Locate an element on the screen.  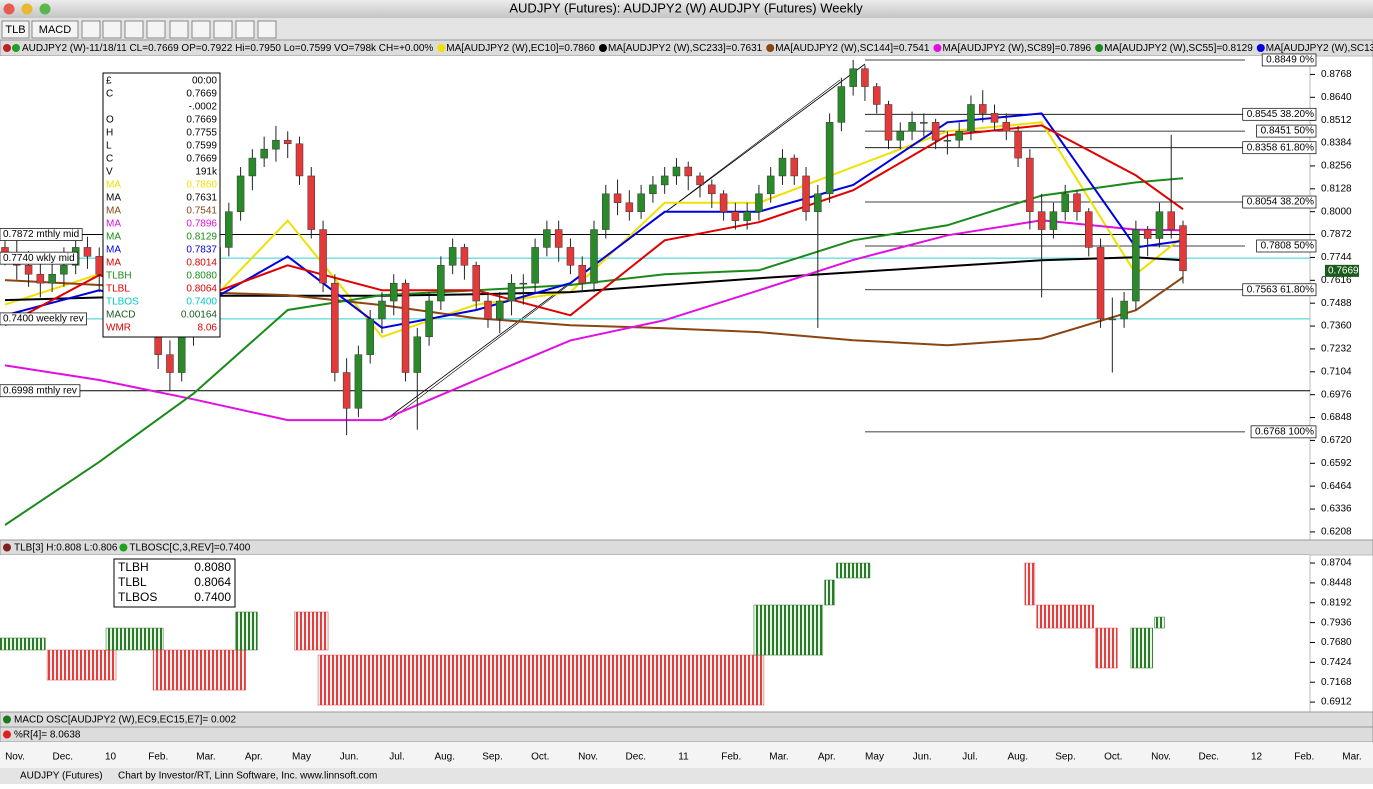
y-tick-label: 0.7616 is located at coordinates (1336, 280).